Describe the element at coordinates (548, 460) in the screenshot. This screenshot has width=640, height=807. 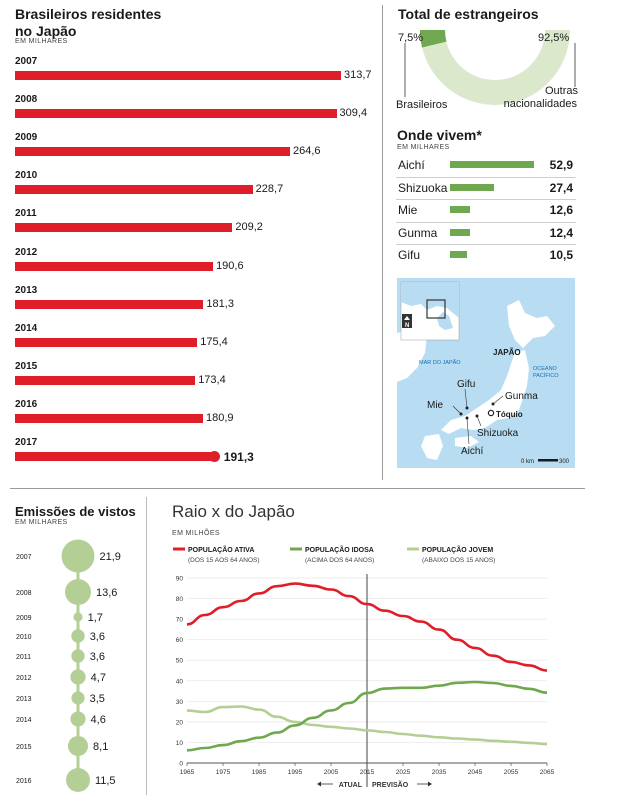
I see `scale-bar` at that location.